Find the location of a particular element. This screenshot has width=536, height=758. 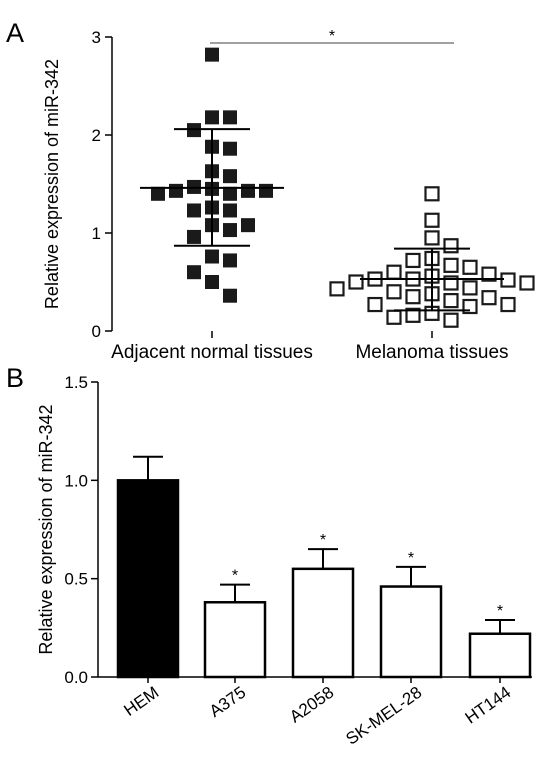

panel-a-y-tick-label: 2 is located at coordinates (96, 135).